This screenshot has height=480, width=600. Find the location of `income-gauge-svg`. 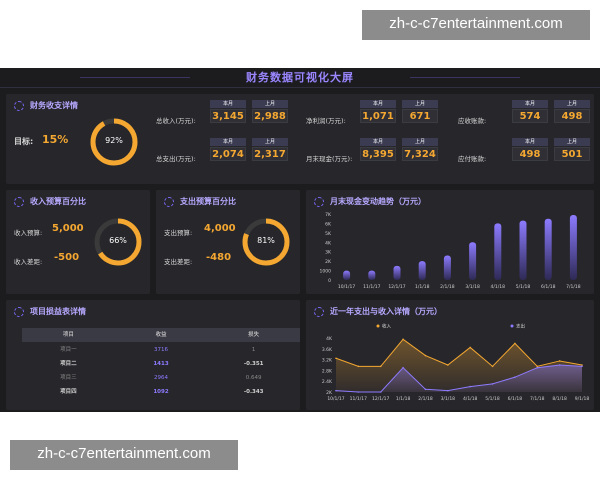

income-gauge-svg is located at coordinates (114, 142).